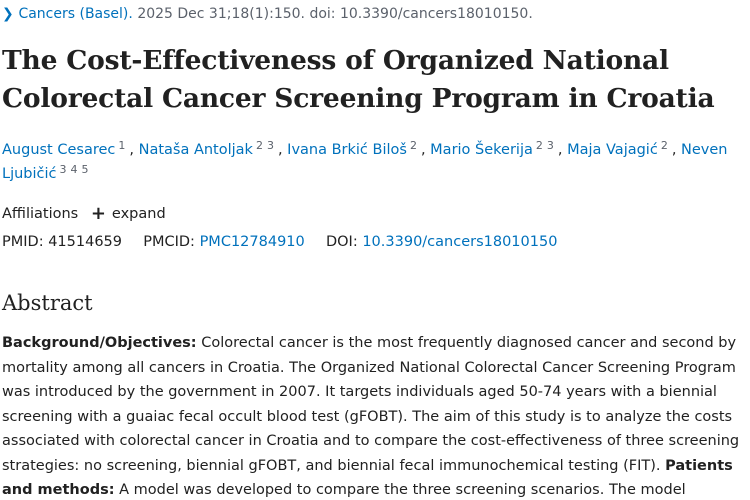 This screenshot has height=500, width=750. I want to click on pmcid-link: PMC12784910, so click(252, 242).